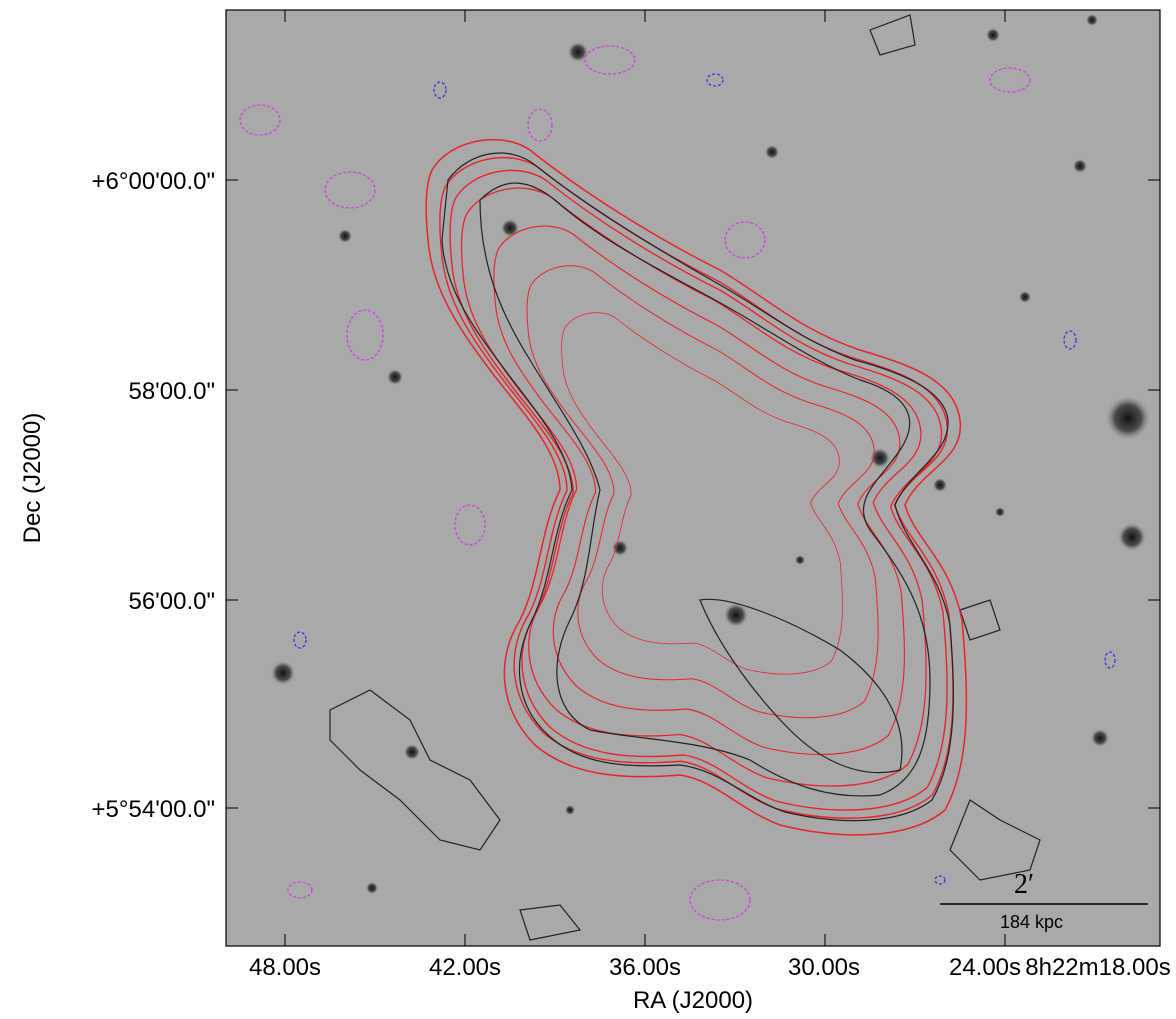 The width and height of the screenshot is (1176, 1019). What do you see at coordinates (1097, 967) in the screenshot?
I see `x-tick-label: 8h22m18.00s` at bounding box center [1097, 967].